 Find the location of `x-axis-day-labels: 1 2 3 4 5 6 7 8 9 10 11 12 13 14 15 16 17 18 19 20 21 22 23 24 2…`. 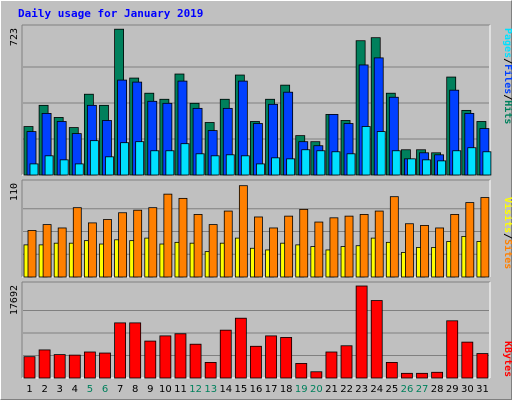

x-axis-day-labels: 1 2 3 4 5 6 7 8 9 10 11 12 13 14 15 16 17 18 19 20 21 22 23 24 2… is located at coordinates (257, 389).